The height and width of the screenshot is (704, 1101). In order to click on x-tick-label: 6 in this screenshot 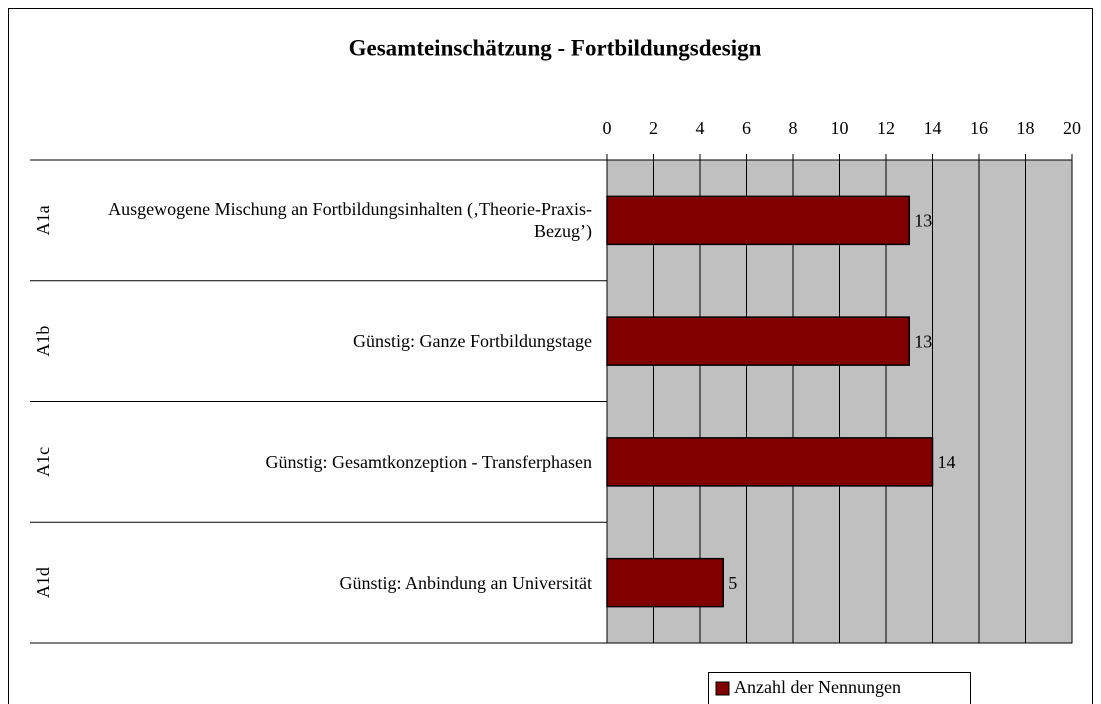, I will do `click(746, 128)`.